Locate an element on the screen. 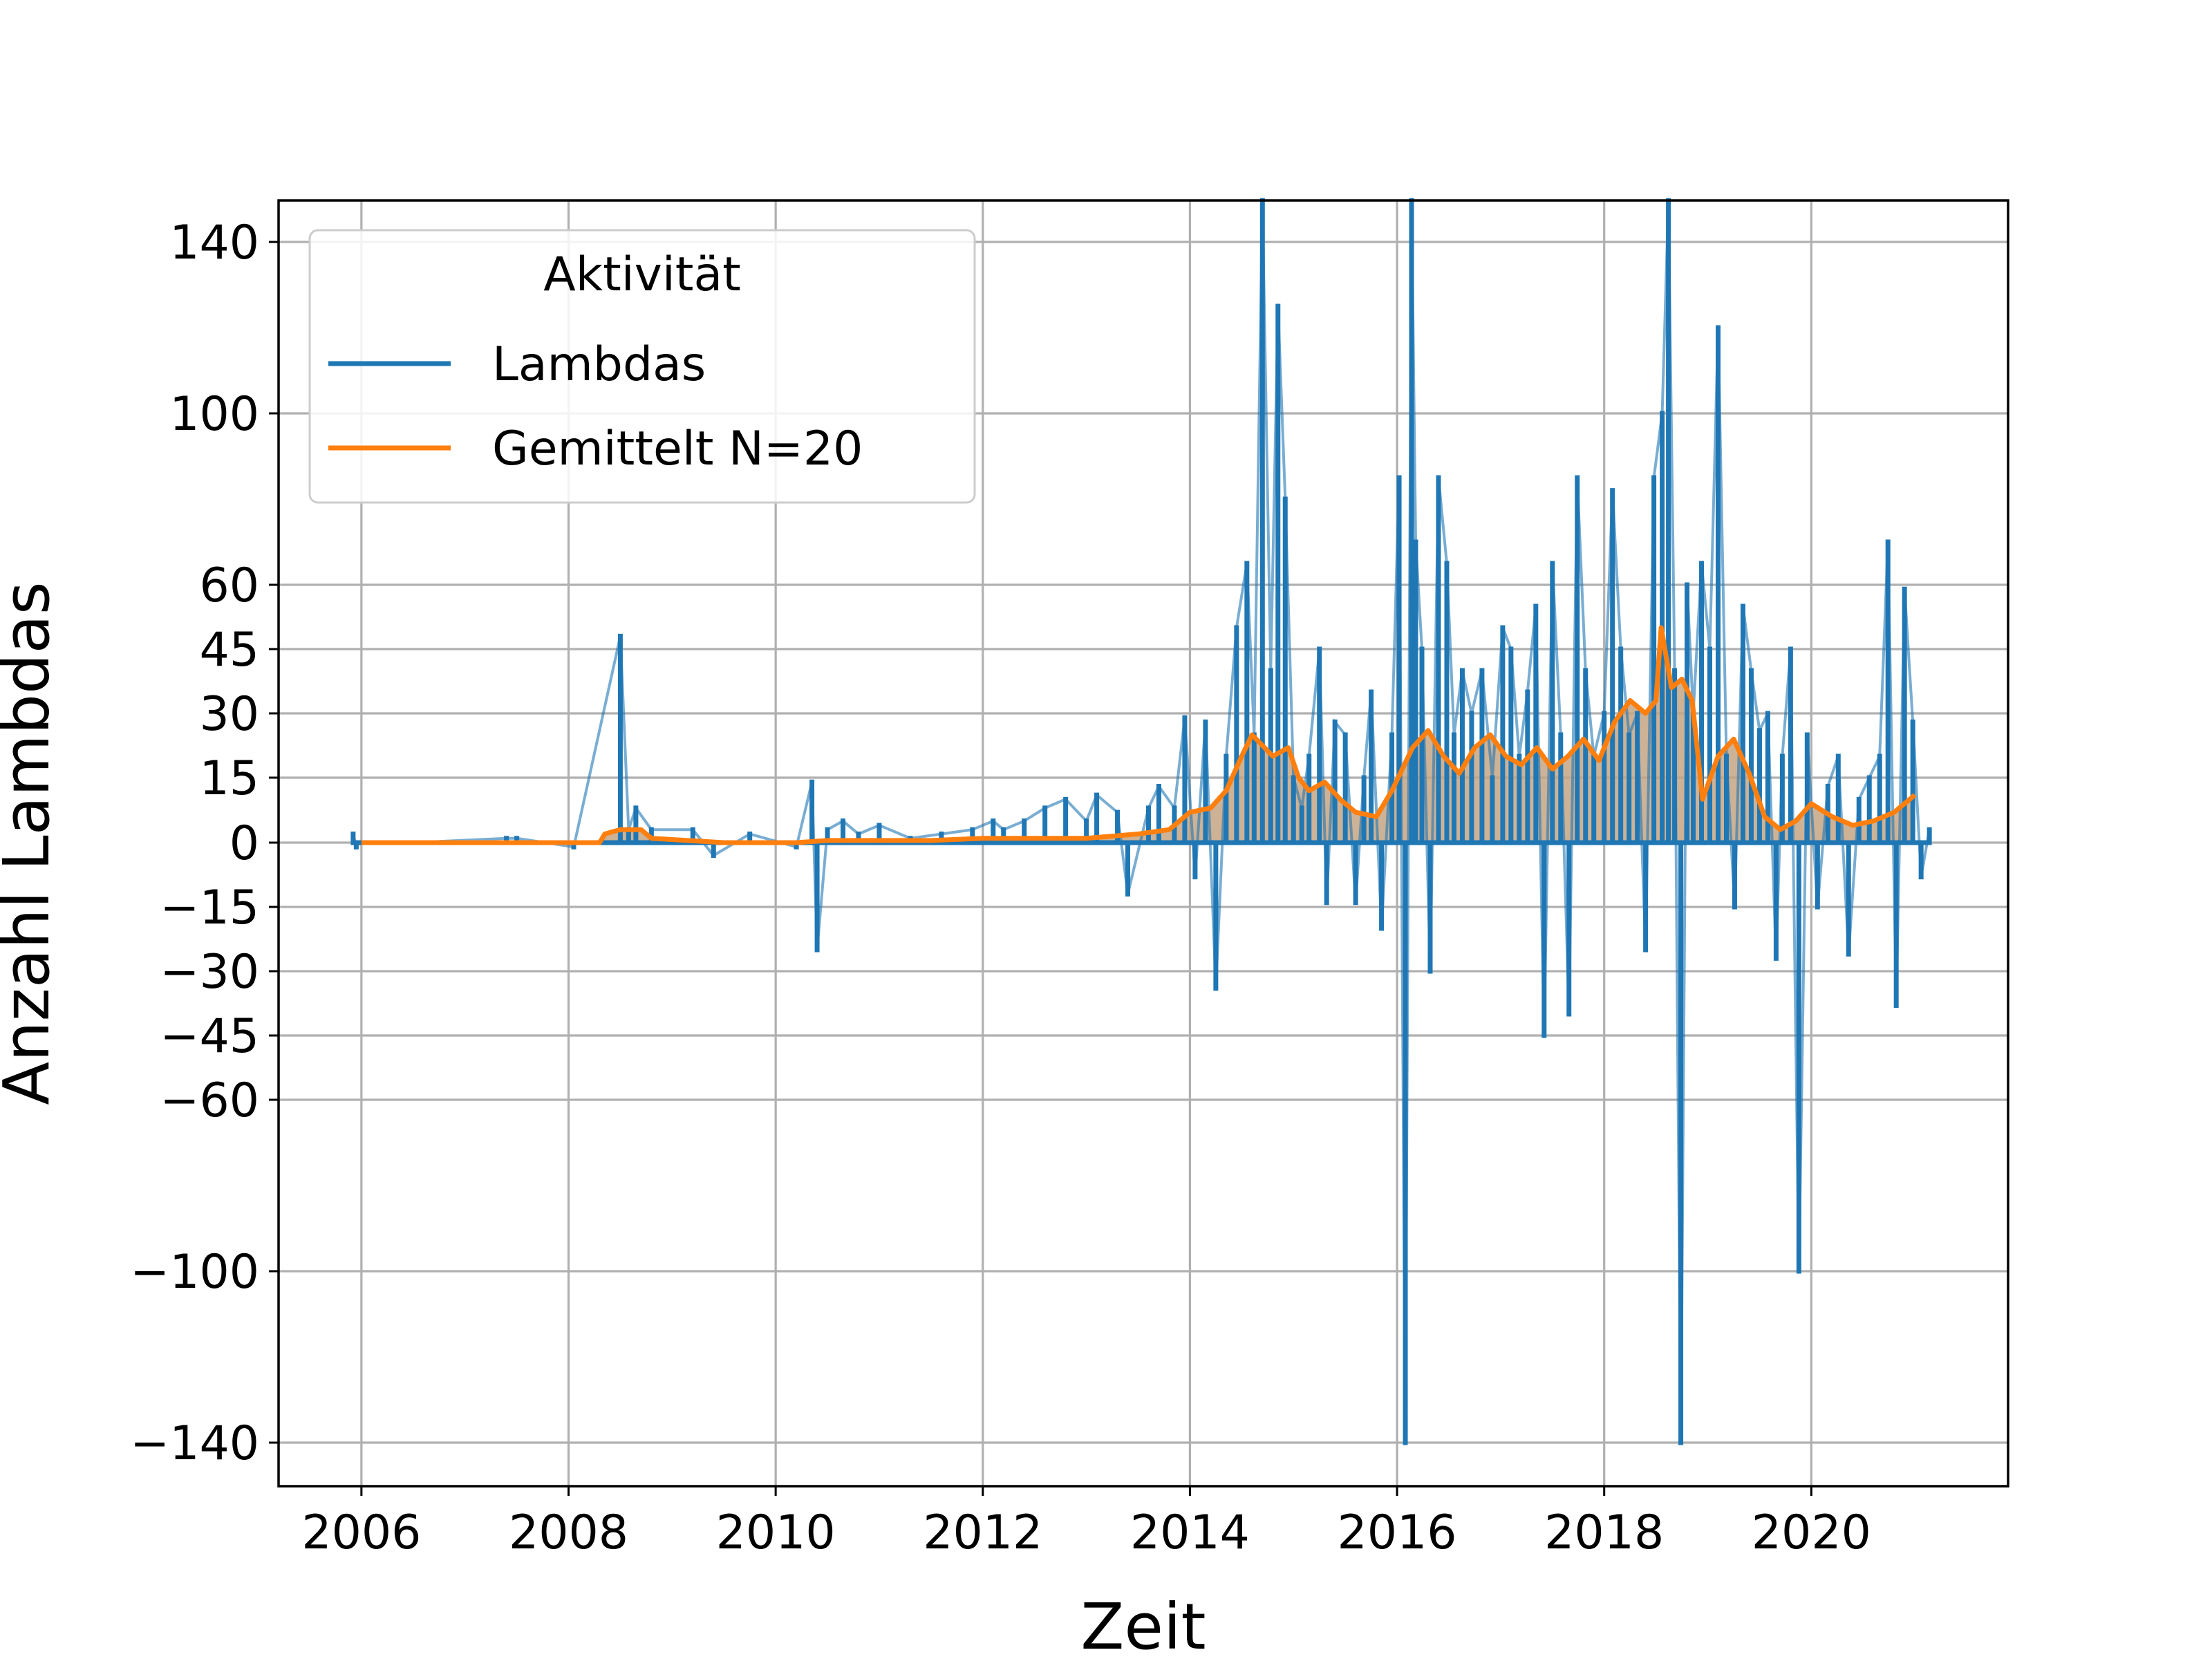 This screenshot has height=1659, width=2212. x-tick-label: 2008 is located at coordinates (568, 1533).